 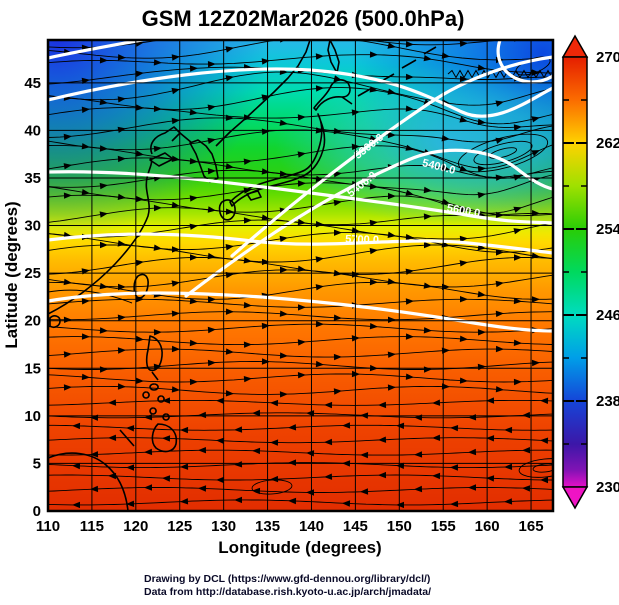 What do you see at coordinates (290, 526) in the screenshot?
I see `x-axis-ticks: 110 115 120 125 130 135 140 145 150 155 160 165` at bounding box center [290, 526].